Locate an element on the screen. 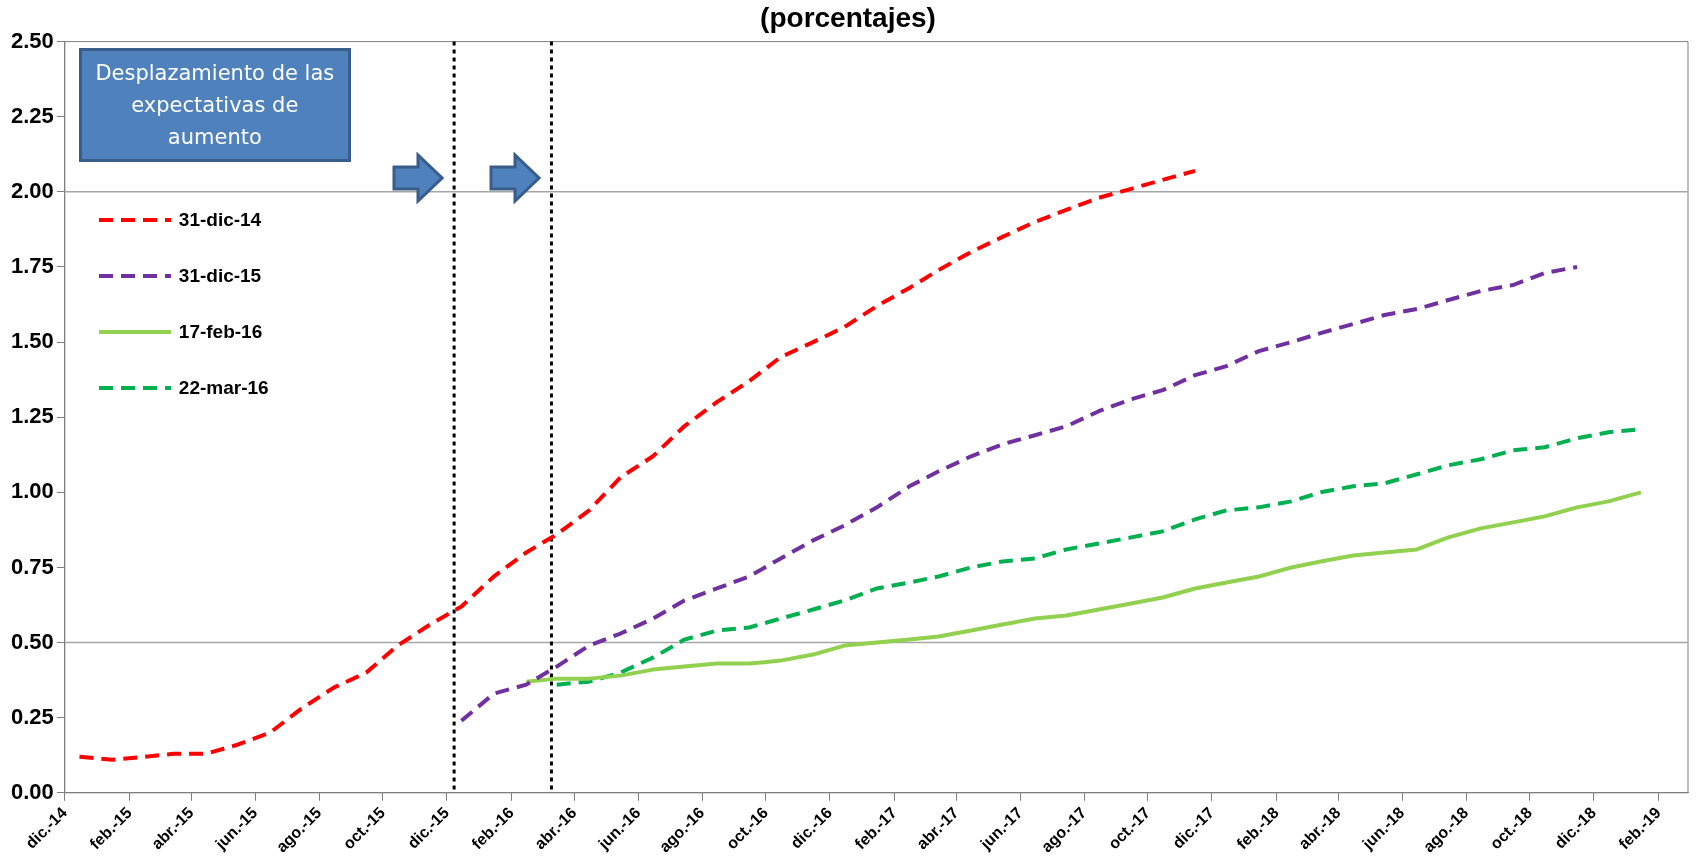 The height and width of the screenshot is (864, 1698). y-tick-label: 1.25 is located at coordinates (32, 416).